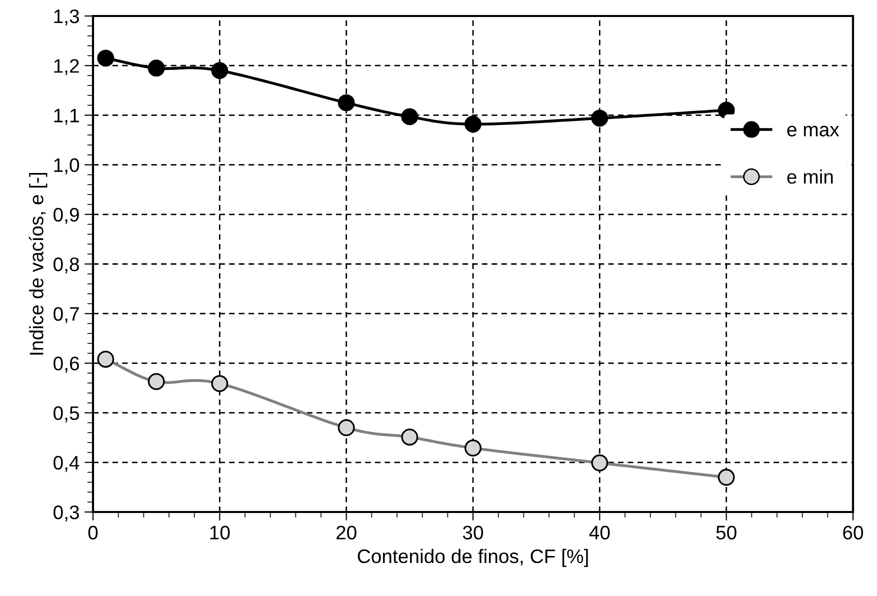  Describe the element at coordinates (67, 464) in the screenshot. I see `y-tick-label: 0,4` at that location.